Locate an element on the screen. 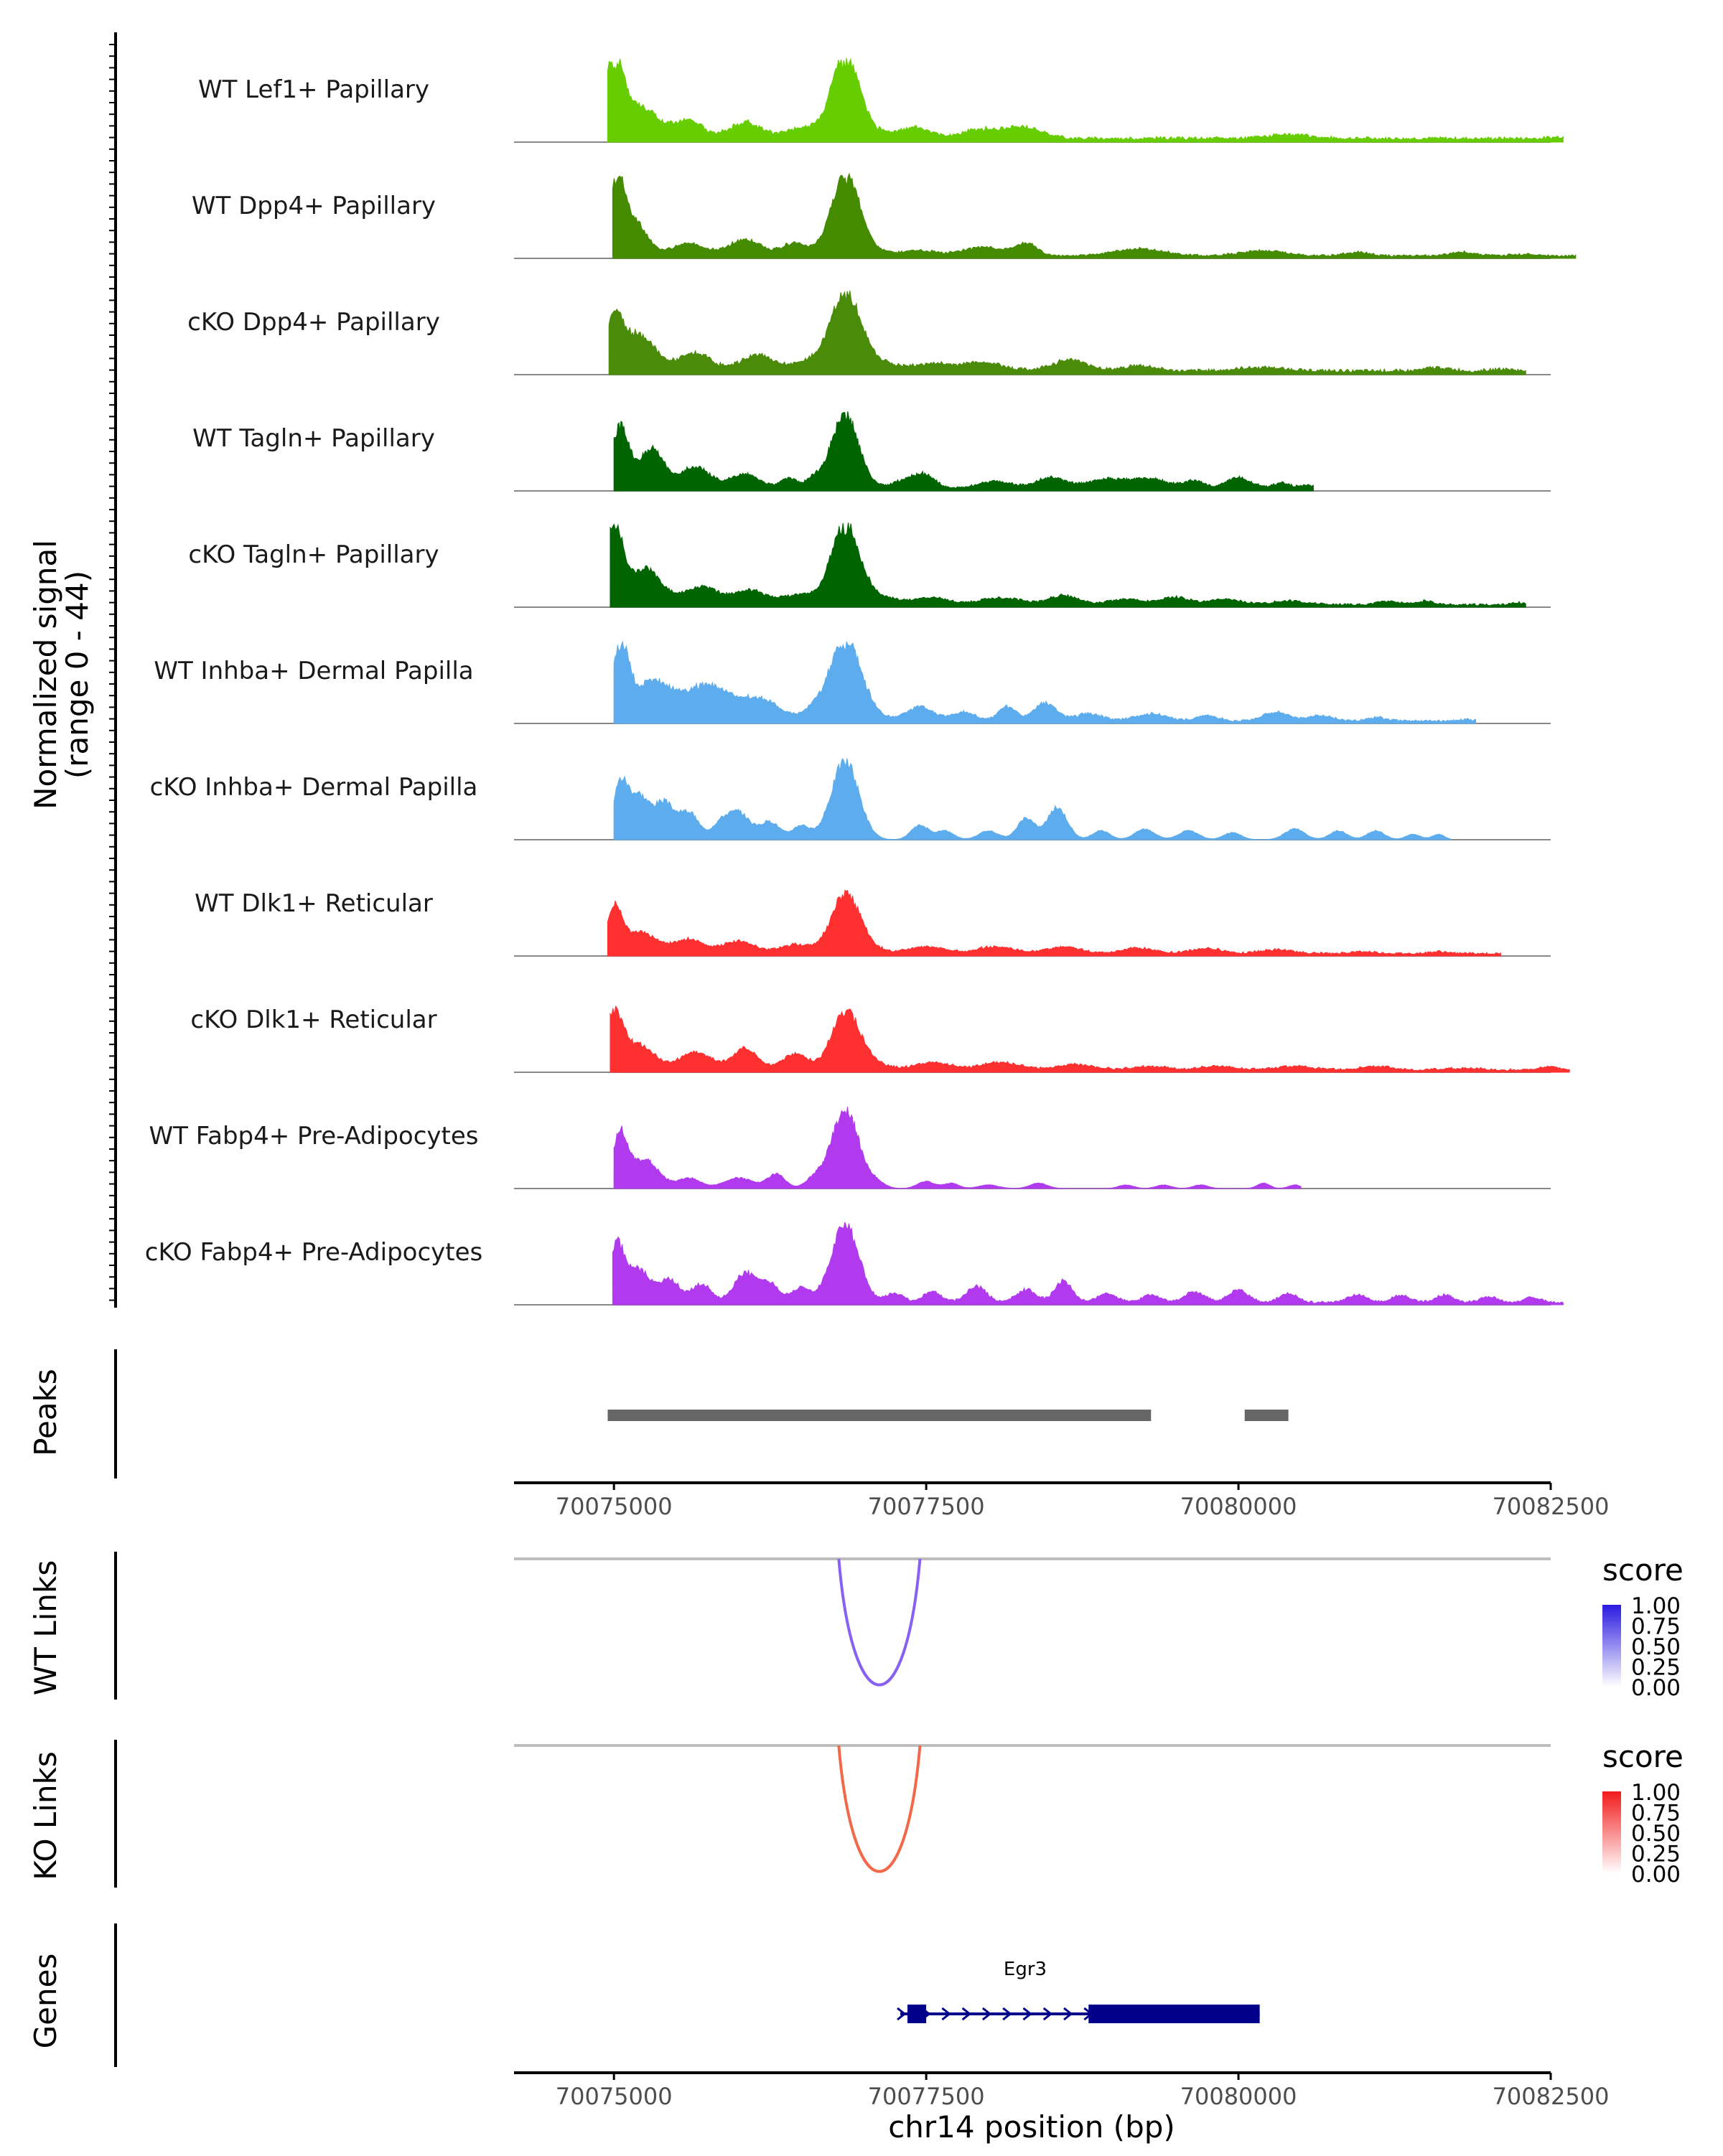 This screenshot has height=2156, width=1723. coverage-track: WT Inhba+ Dermal Papilla is located at coordinates (853, 682).